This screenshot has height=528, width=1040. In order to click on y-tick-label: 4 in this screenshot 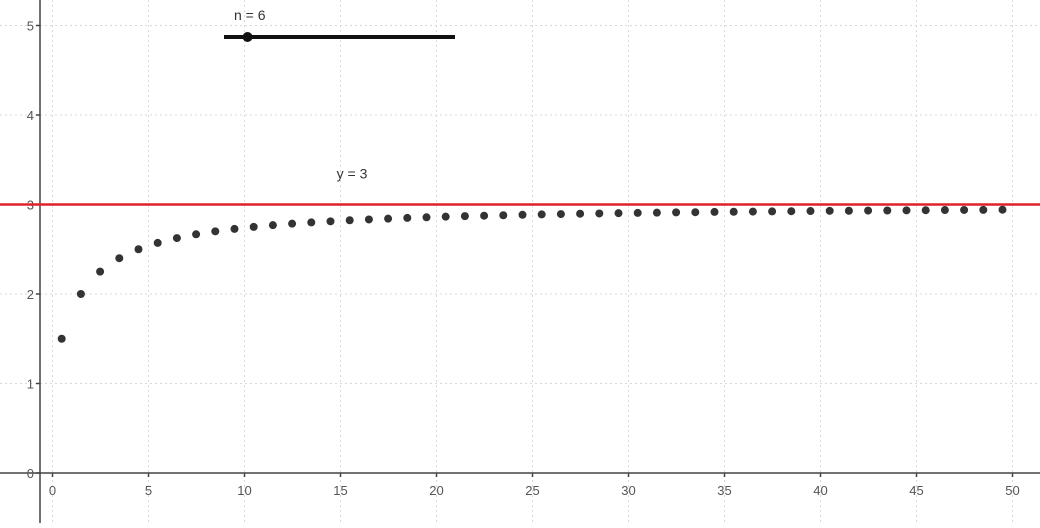, I will do `click(30, 115)`.